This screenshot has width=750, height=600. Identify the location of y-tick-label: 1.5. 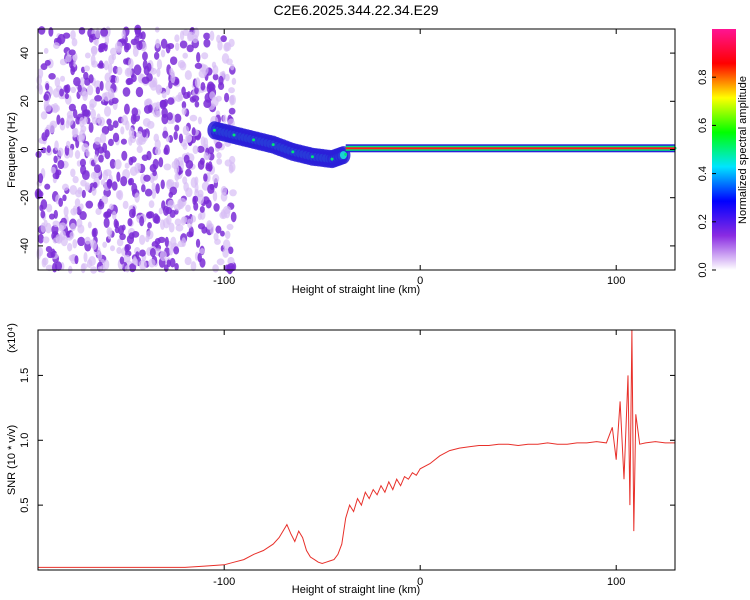
(25, 375).